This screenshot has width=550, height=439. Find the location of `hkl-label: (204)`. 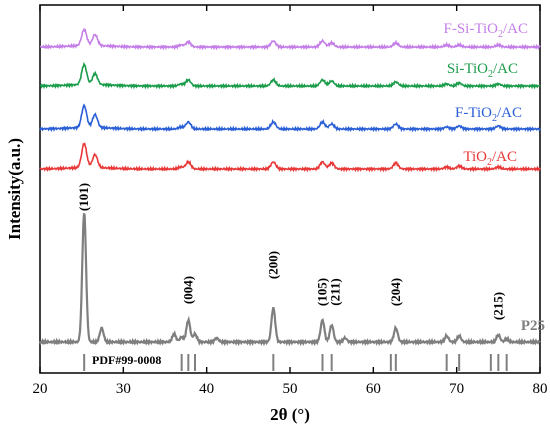

hkl-label: (204) is located at coordinates (395, 292).